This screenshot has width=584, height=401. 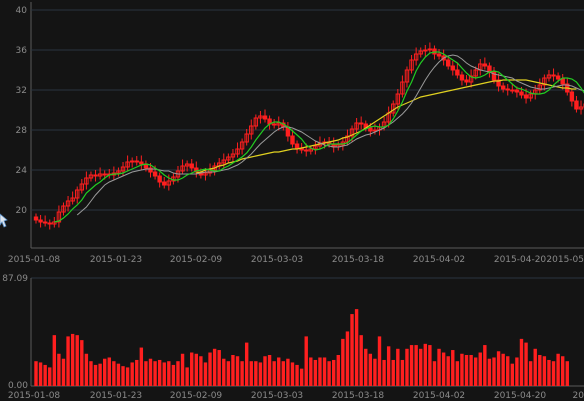 What do you see at coordinates (22, 211) in the screenshot?
I see `price-y-tick-label: 20` at bounding box center [22, 211].